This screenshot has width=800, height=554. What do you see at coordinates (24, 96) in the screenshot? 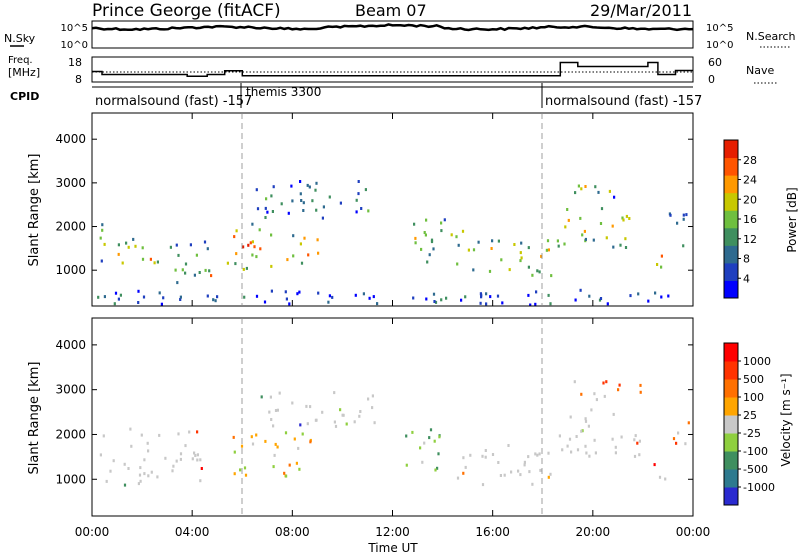
I see `cpid-label: CPID` at bounding box center [24, 96].